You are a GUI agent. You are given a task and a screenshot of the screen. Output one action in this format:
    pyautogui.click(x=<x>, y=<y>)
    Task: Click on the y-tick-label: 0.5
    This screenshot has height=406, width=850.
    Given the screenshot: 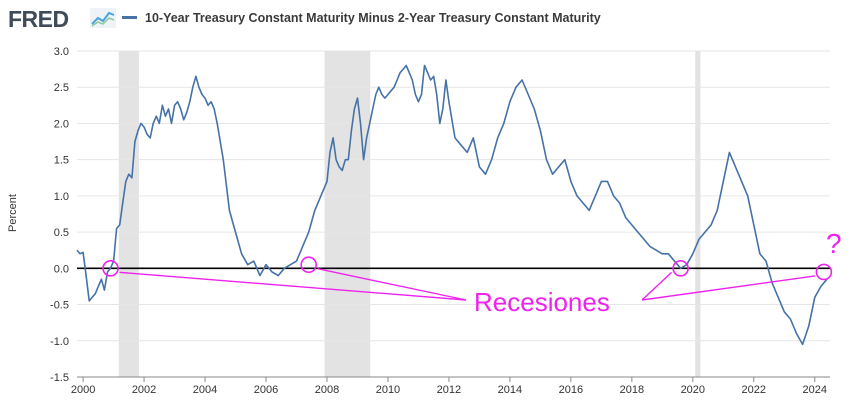 What is the action you would take?
    pyautogui.click(x=61, y=233)
    